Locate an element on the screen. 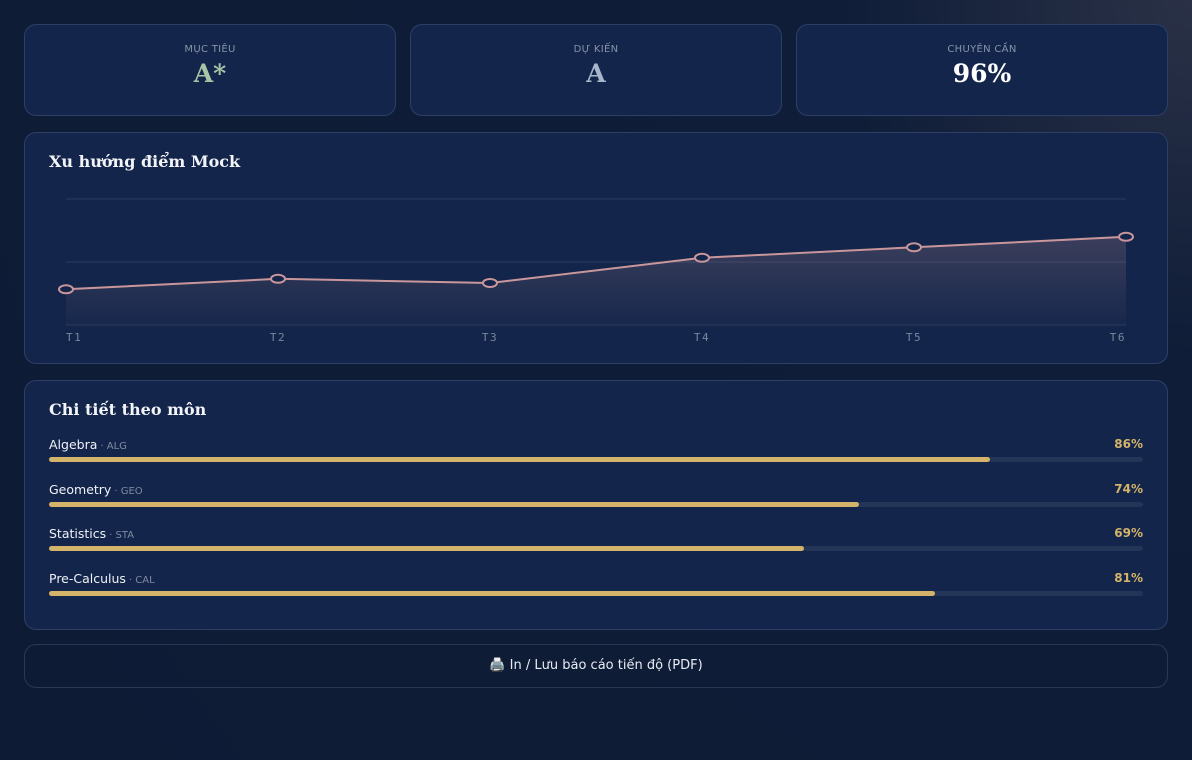 Image resolution: width=1192 pixels, height=760 pixels. subject-row: Statistics · STA 69% is located at coordinates (596, 546).